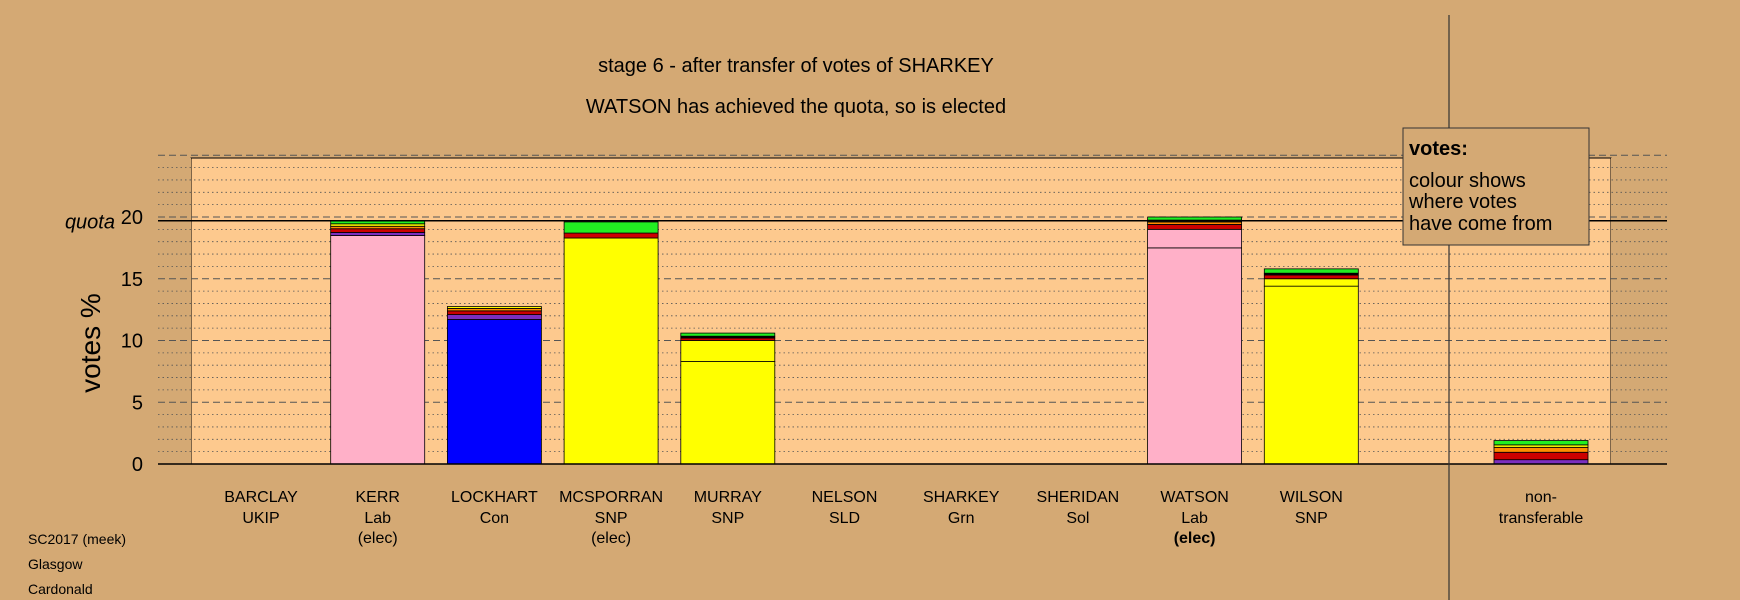 The height and width of the screenshot is (600, 1740). Describe the element at coordinates (727, 518) in the screenshot. I see `candidate-party-murray: SNP` at that location.